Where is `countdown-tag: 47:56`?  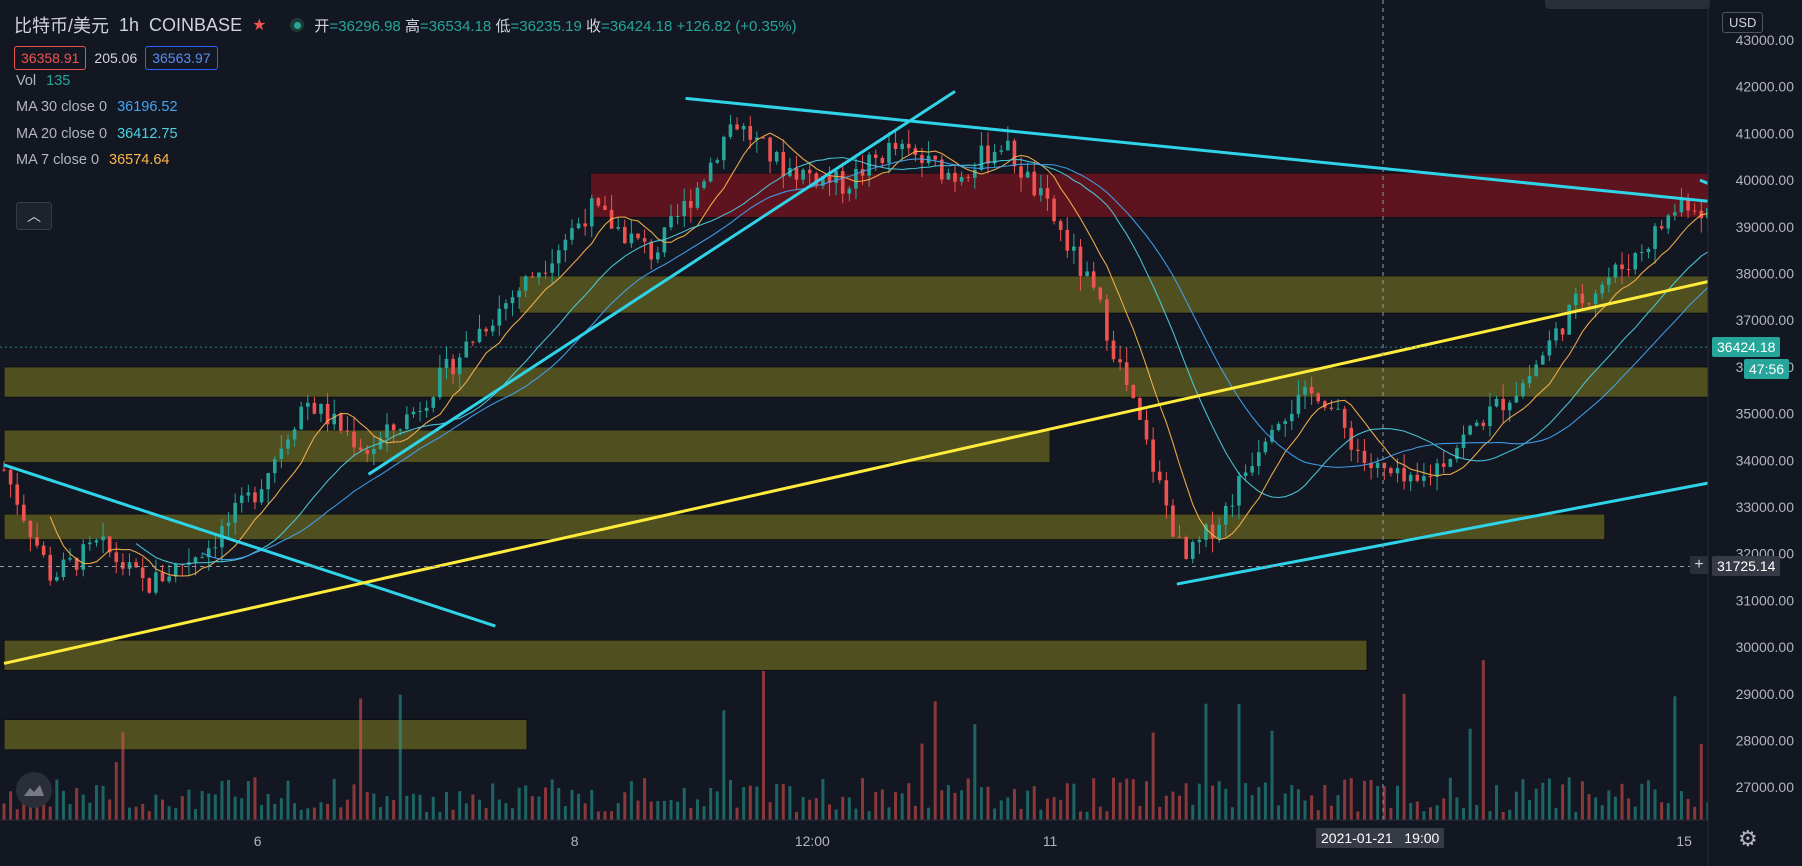 countdown-tag: 47:56 is located at coordinates (1767, 369).